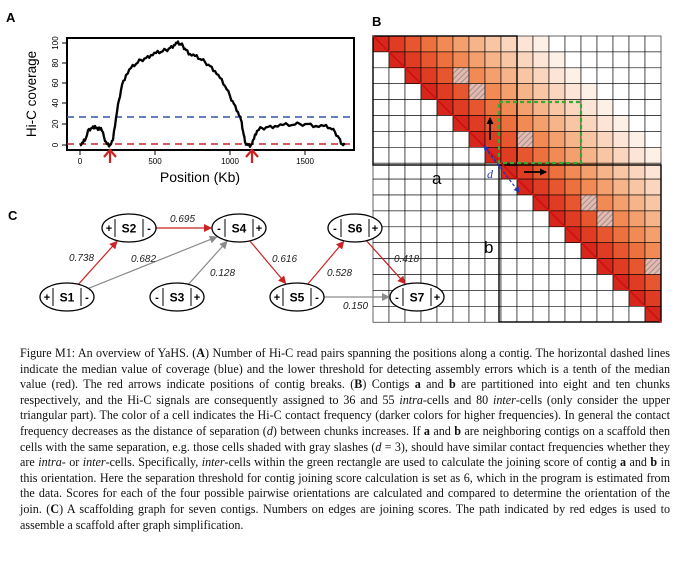  Describe the element at coordinates (434, 384) in the screenshot. I see `caption-text: and` at that location.